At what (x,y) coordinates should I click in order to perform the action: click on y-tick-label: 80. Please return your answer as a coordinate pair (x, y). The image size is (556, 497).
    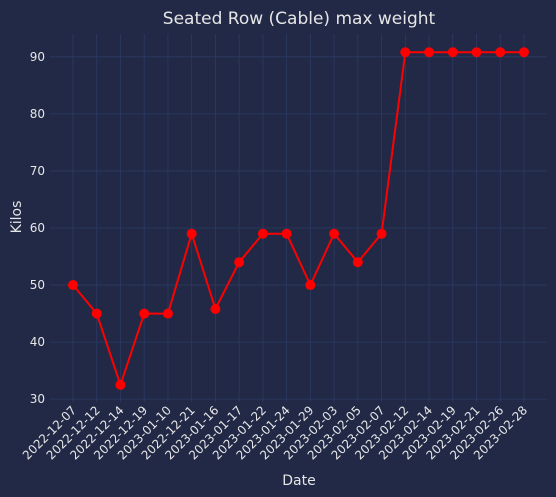
    Looking at the image, I should click on (37, 114).